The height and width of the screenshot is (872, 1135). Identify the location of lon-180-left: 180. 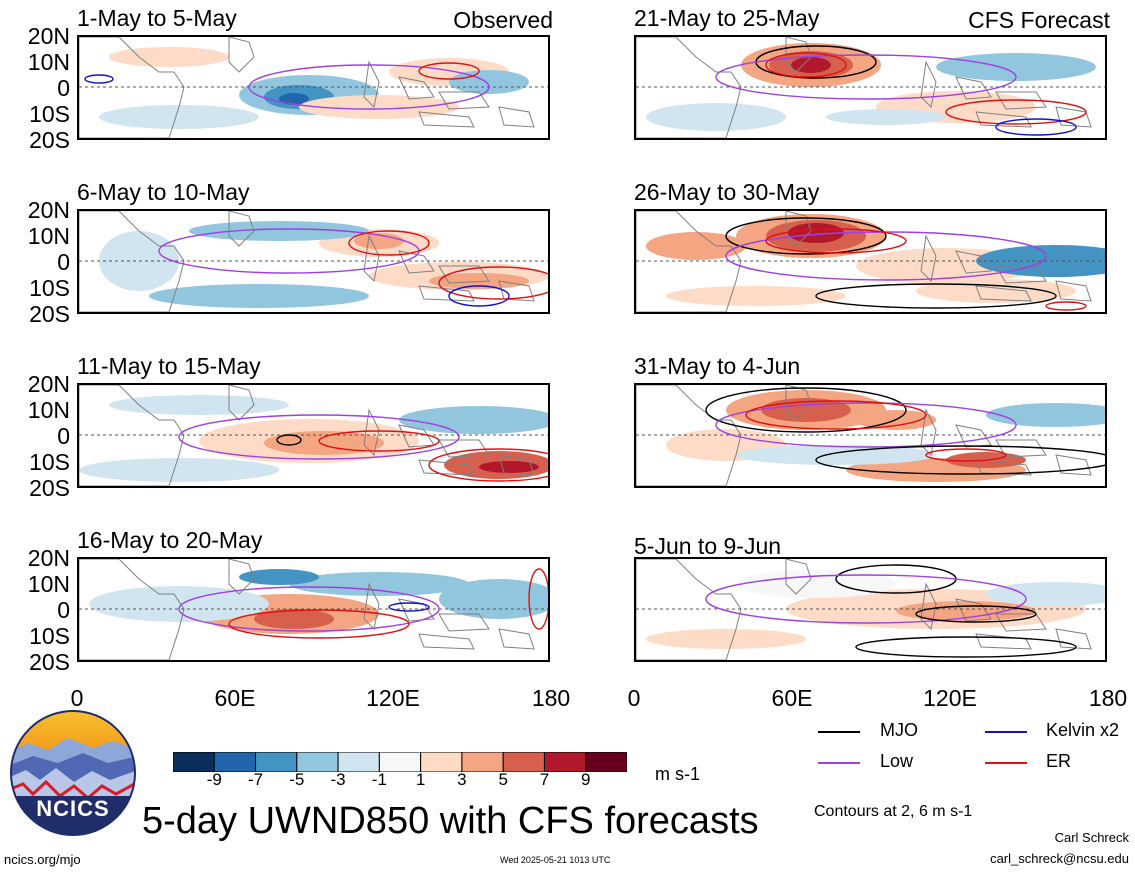
(551, 698).